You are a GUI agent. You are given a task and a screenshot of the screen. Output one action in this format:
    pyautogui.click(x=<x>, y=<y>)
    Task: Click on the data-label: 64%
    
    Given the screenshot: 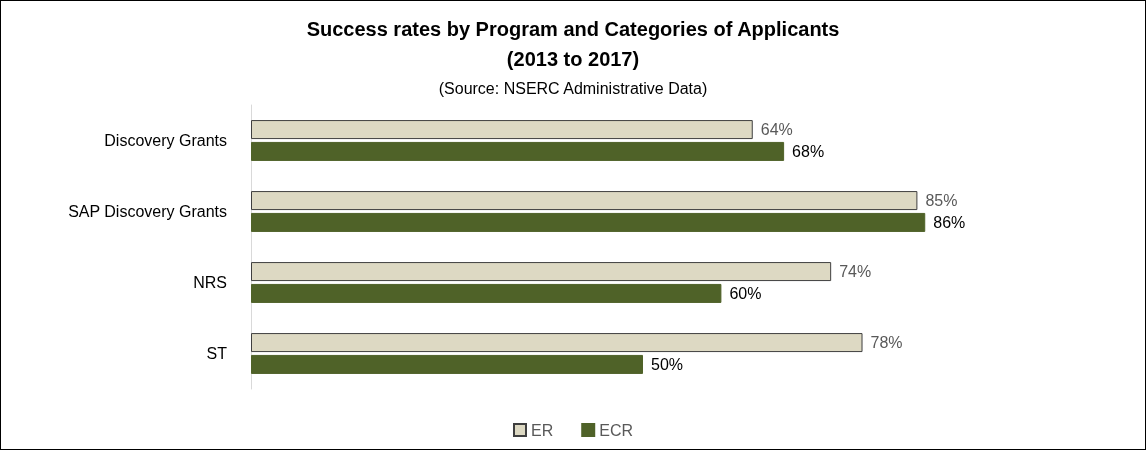 What is the action you would take?
    pyautogui.click(x=776, y=130)
    